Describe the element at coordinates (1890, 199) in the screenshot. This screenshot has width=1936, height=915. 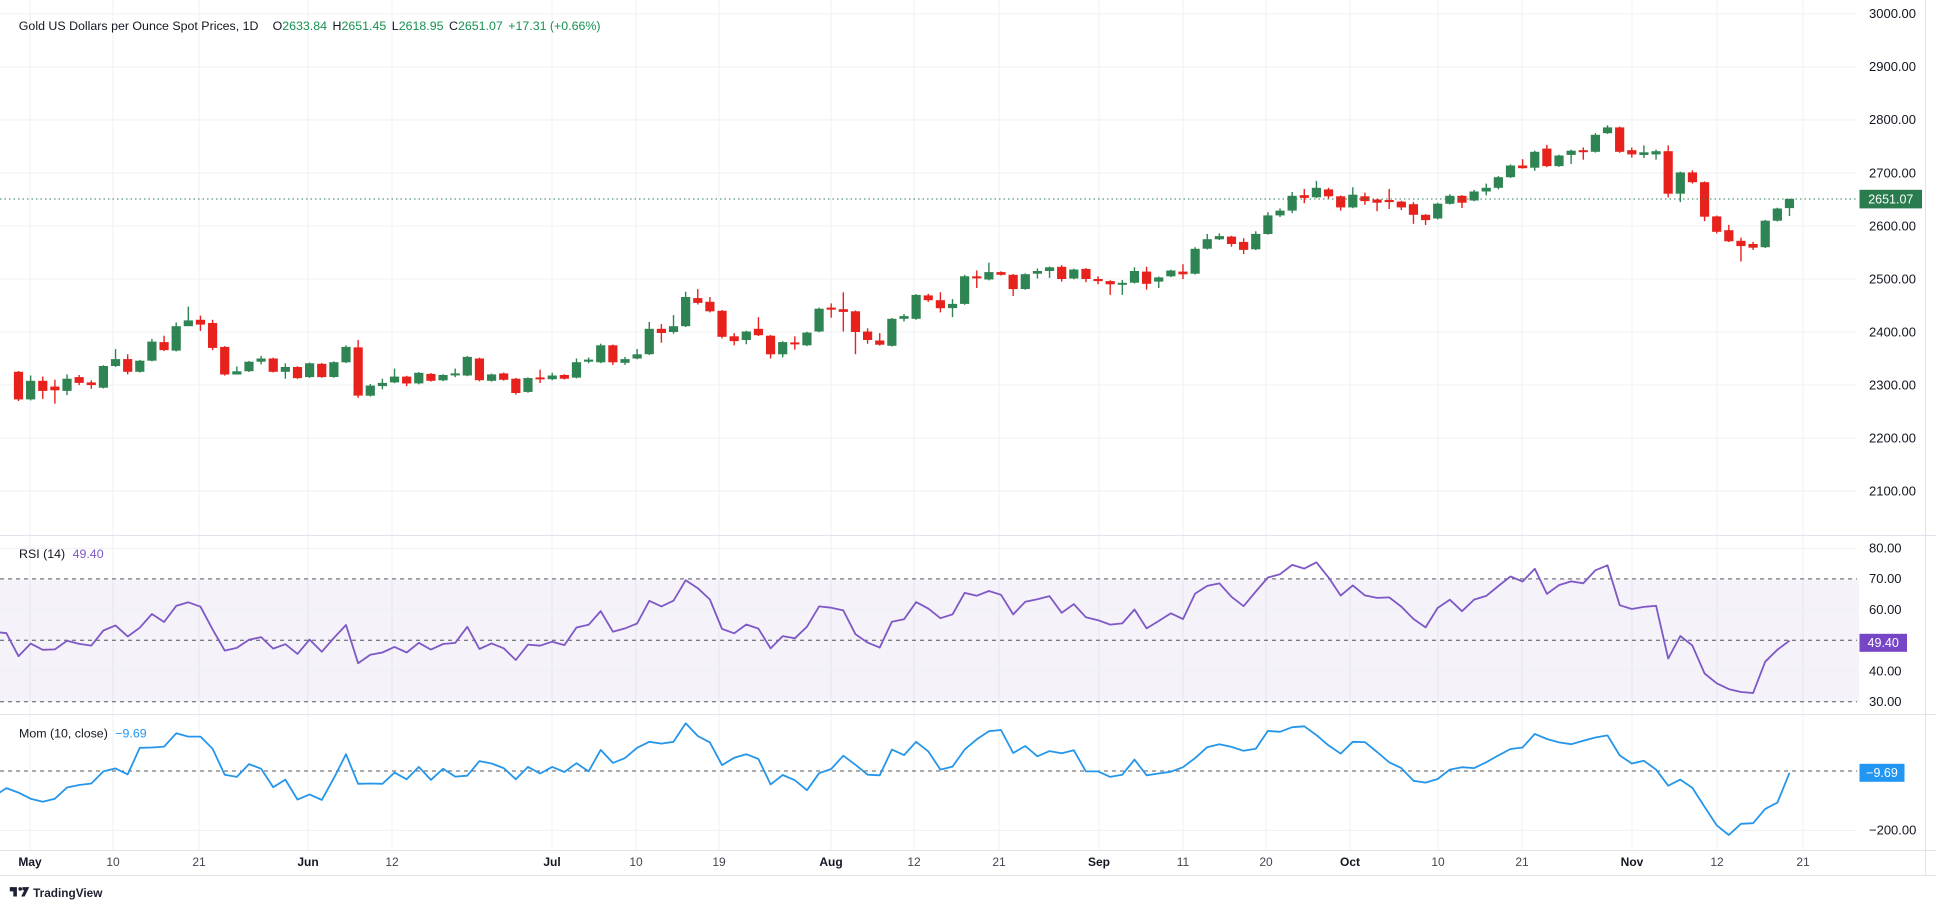
I see `svg-text: 2651.07` at that location.